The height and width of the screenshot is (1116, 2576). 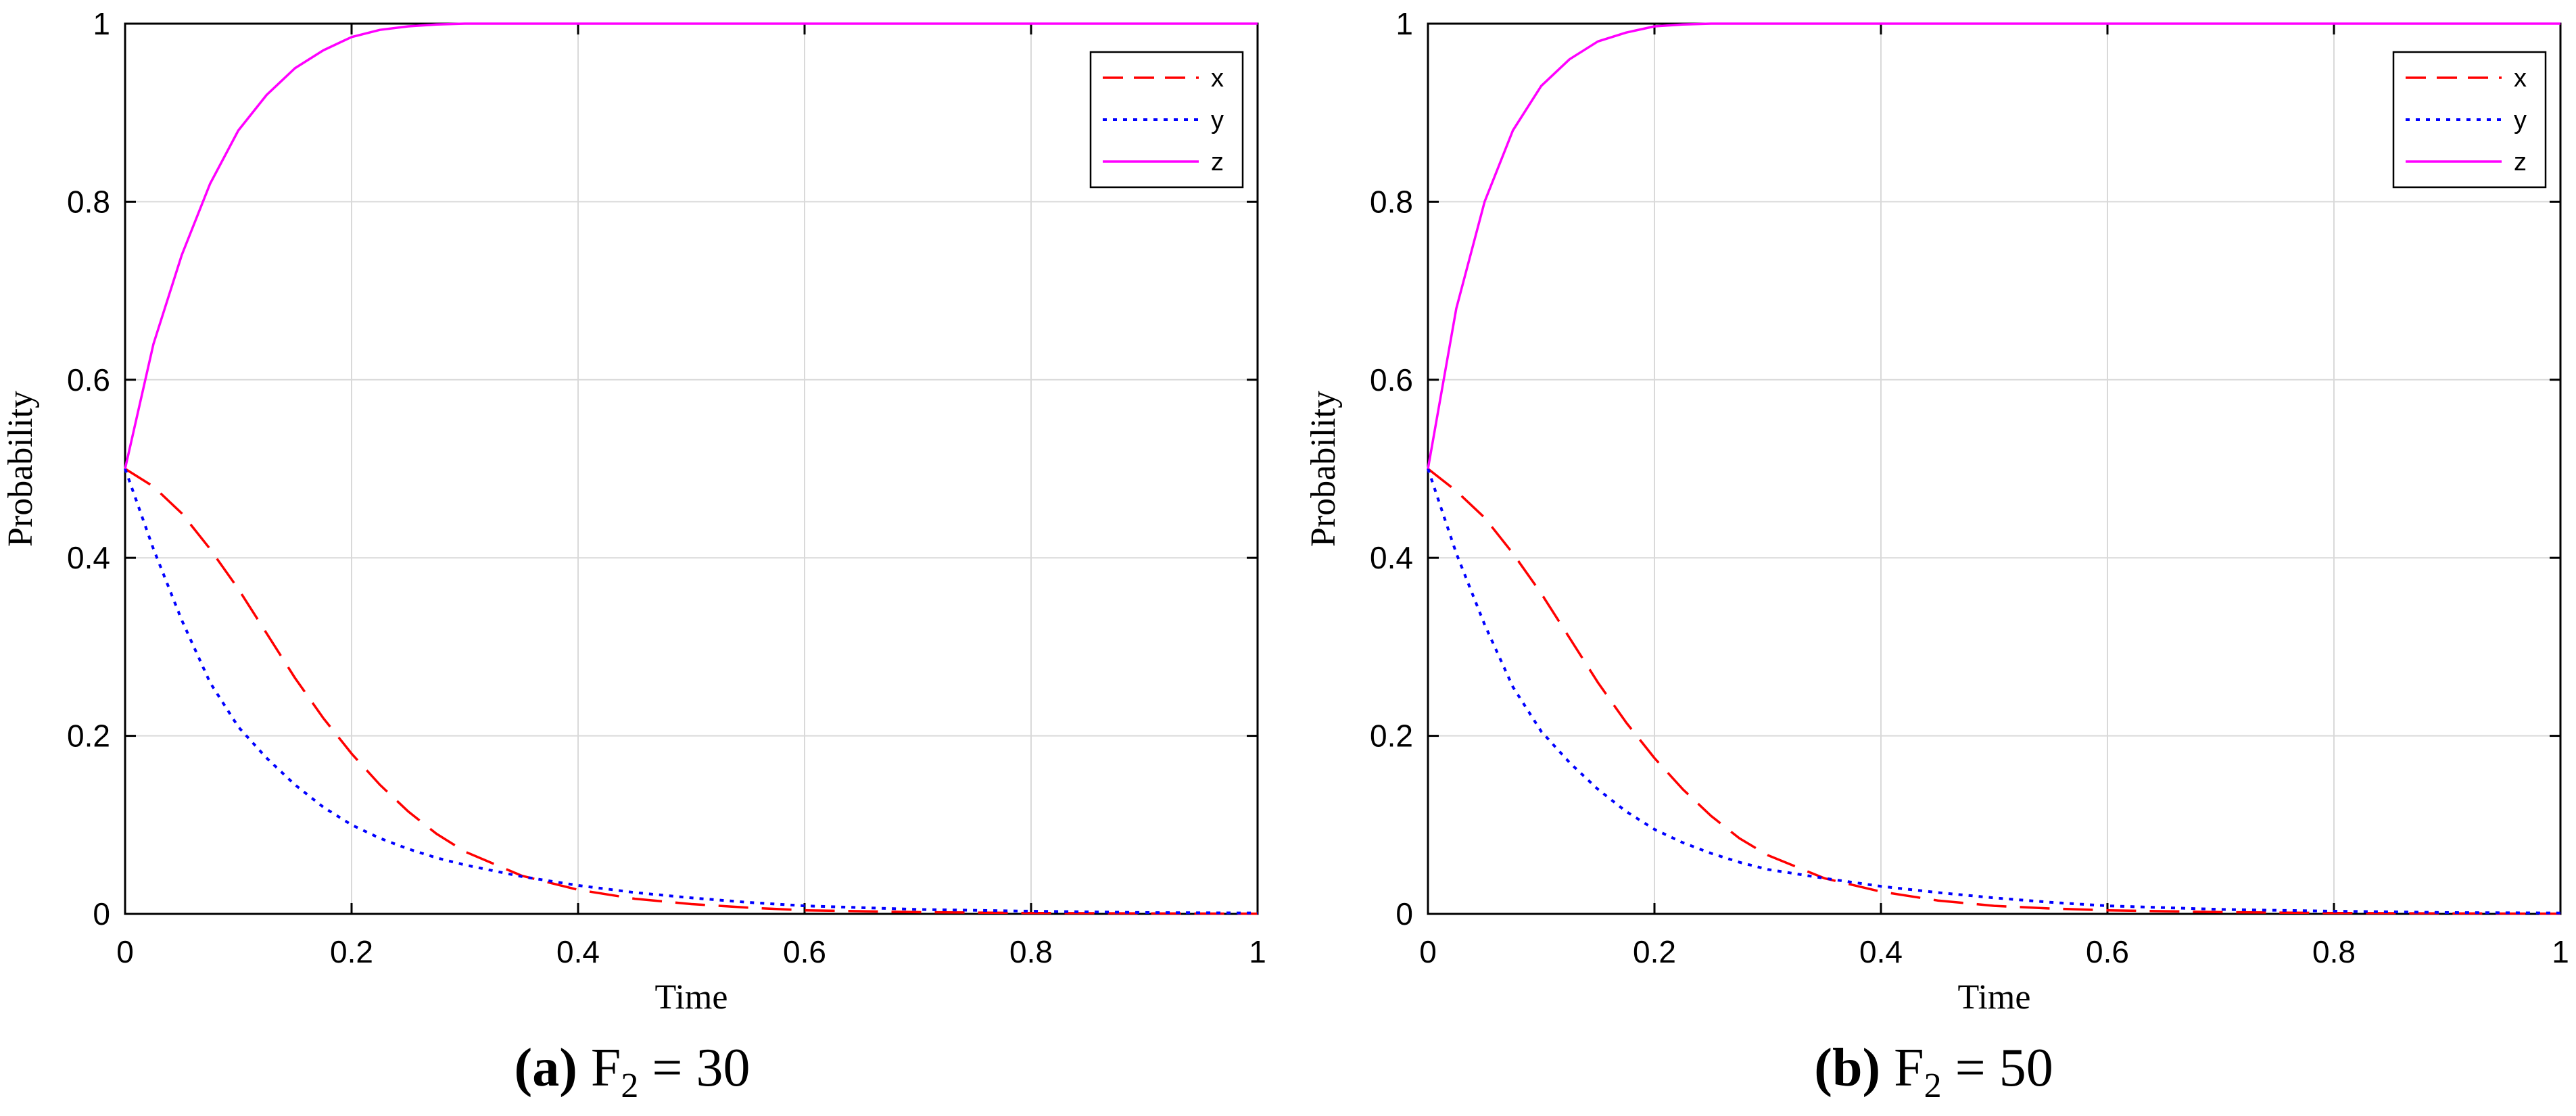 I want to click on caption-a: (a) F2 = 30, so click(x=632, y=1071).